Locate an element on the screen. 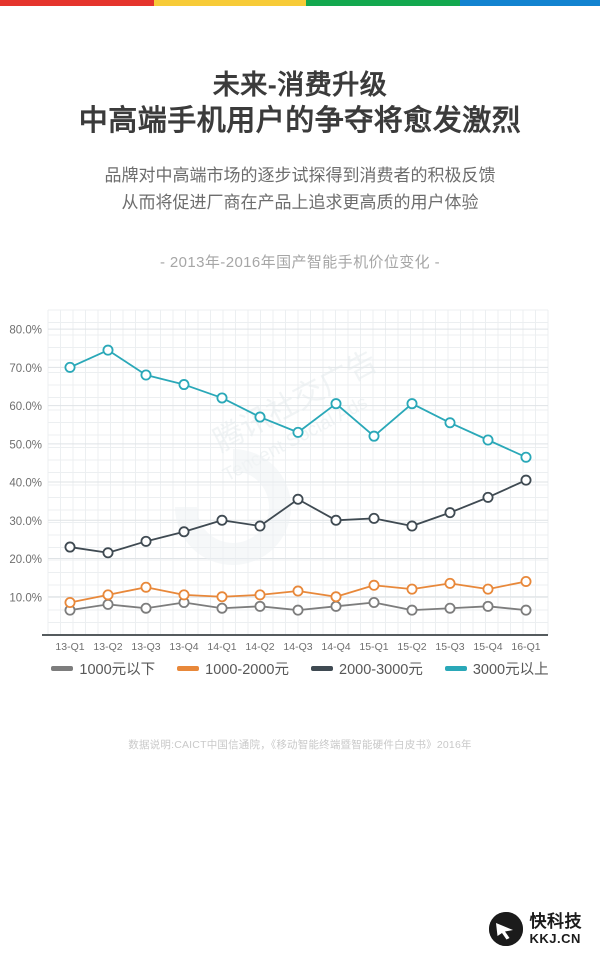 This screenshot has width=600, height=964. subtitle-line-1: 品牌对中高端市场的逐步试探得到消费者的积极反馈 is located at coordinates (300, 175).